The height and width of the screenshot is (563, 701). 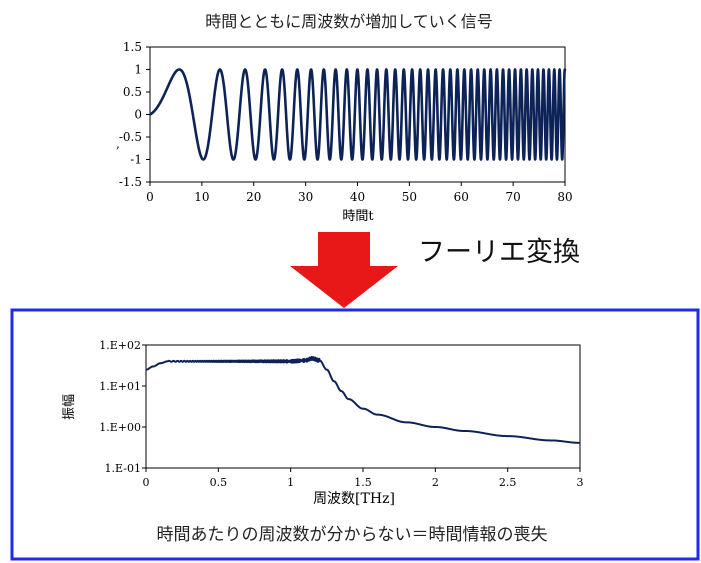 I want to click on bottom-x-tick-label: 0, so click(x=146, y=482).